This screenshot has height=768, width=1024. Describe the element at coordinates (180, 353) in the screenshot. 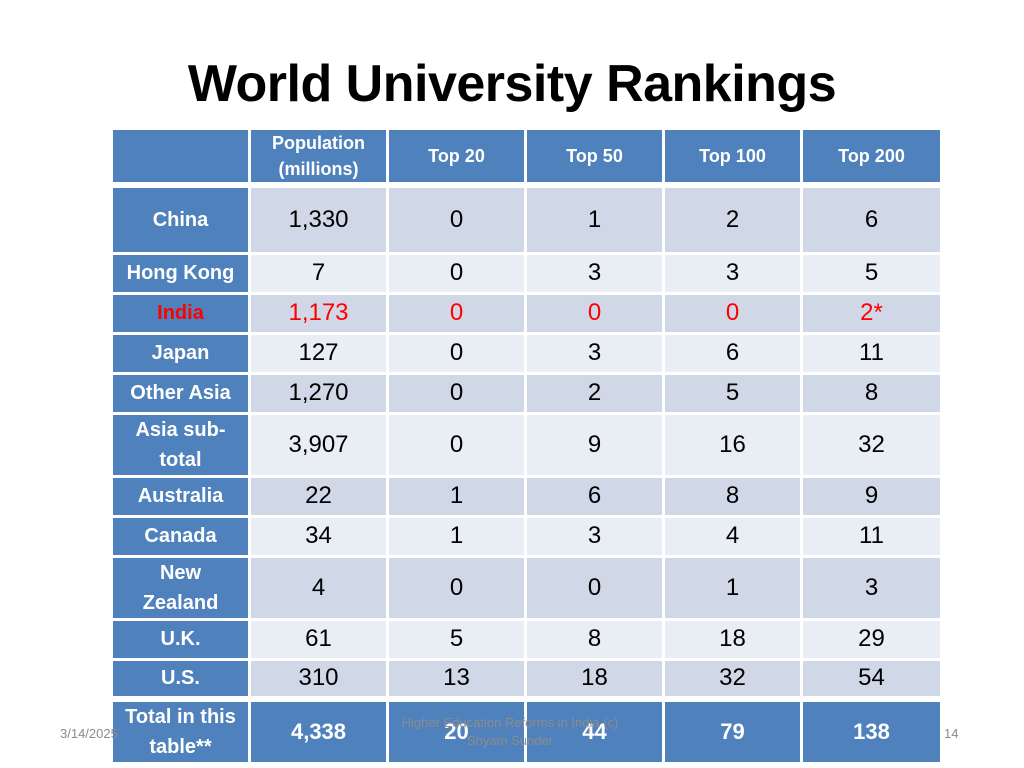

I see `row-label-japan: Japan` at that location.